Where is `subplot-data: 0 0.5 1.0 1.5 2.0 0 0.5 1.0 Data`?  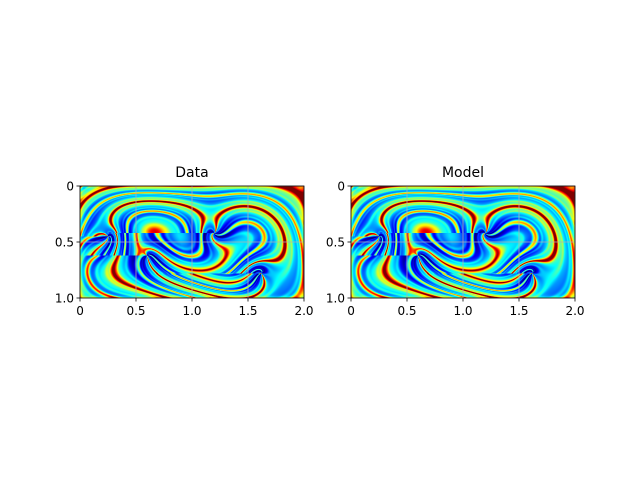
subplot-data: 0 0.5 1.0 1.5 2.0 0 0.5 1.0 Data is located at coordinates (184, 241).